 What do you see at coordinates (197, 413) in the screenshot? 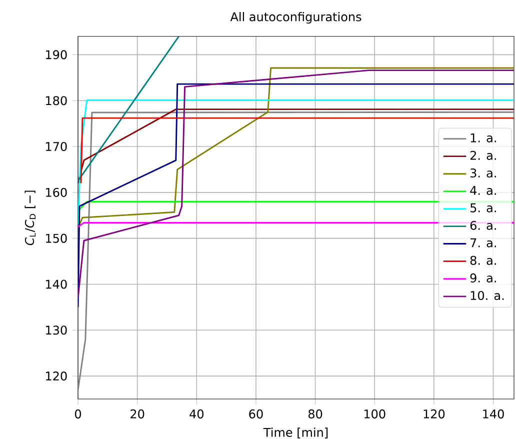
I see `x-tick-label: 40` at bounding box center [197, 413].